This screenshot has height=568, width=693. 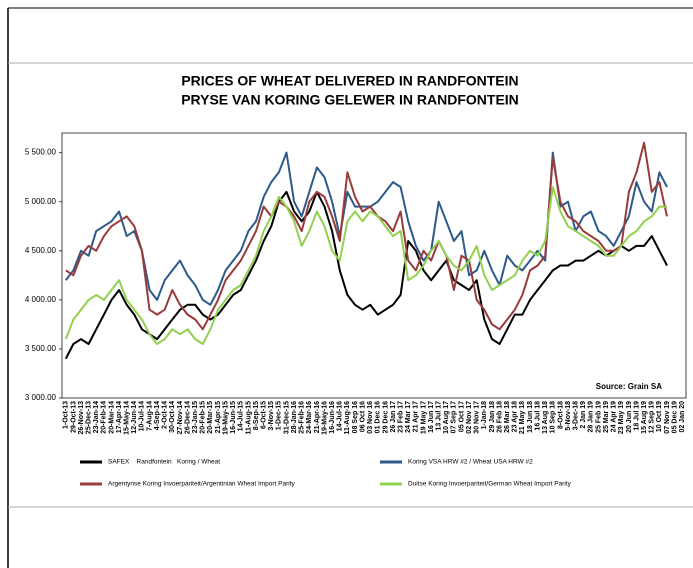 What do you see at coordinates (530, 417) in the screenshot?
I see `x-tick-label: 18 Jun 18` at bounding box center [530, 417].